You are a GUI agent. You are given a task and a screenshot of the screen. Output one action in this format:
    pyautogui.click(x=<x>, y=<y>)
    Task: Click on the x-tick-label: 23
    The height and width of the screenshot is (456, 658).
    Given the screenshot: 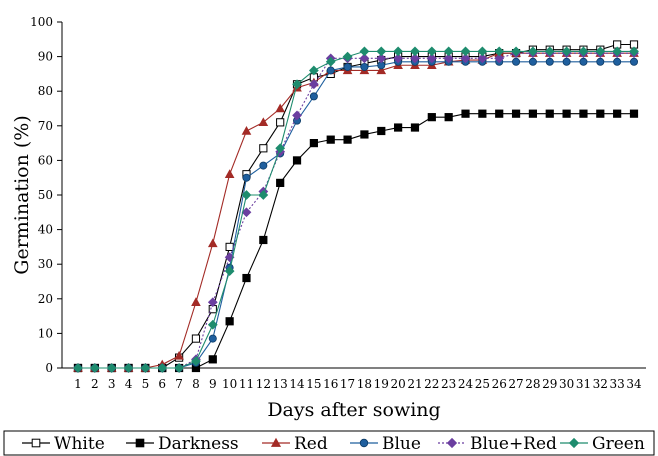 What is the action you would take?
    pyautogui.click(x=448, y=384)
    